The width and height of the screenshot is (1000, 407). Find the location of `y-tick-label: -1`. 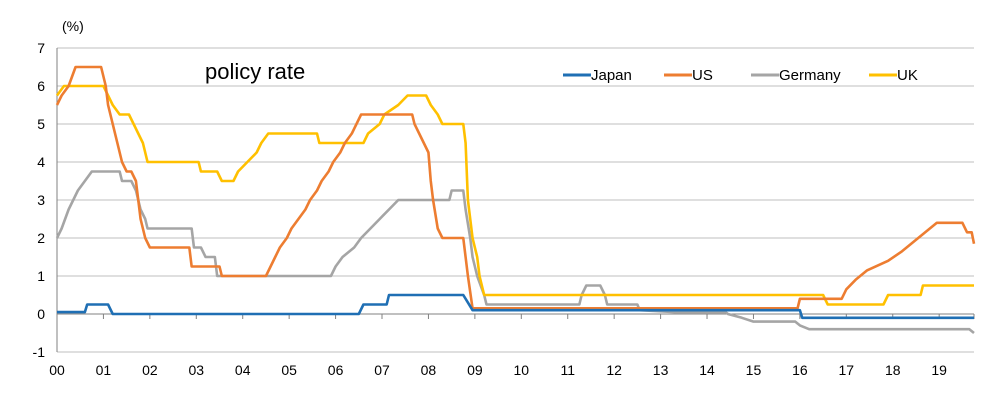

y-tick-label: -1 is located at coordinates (39, 352).